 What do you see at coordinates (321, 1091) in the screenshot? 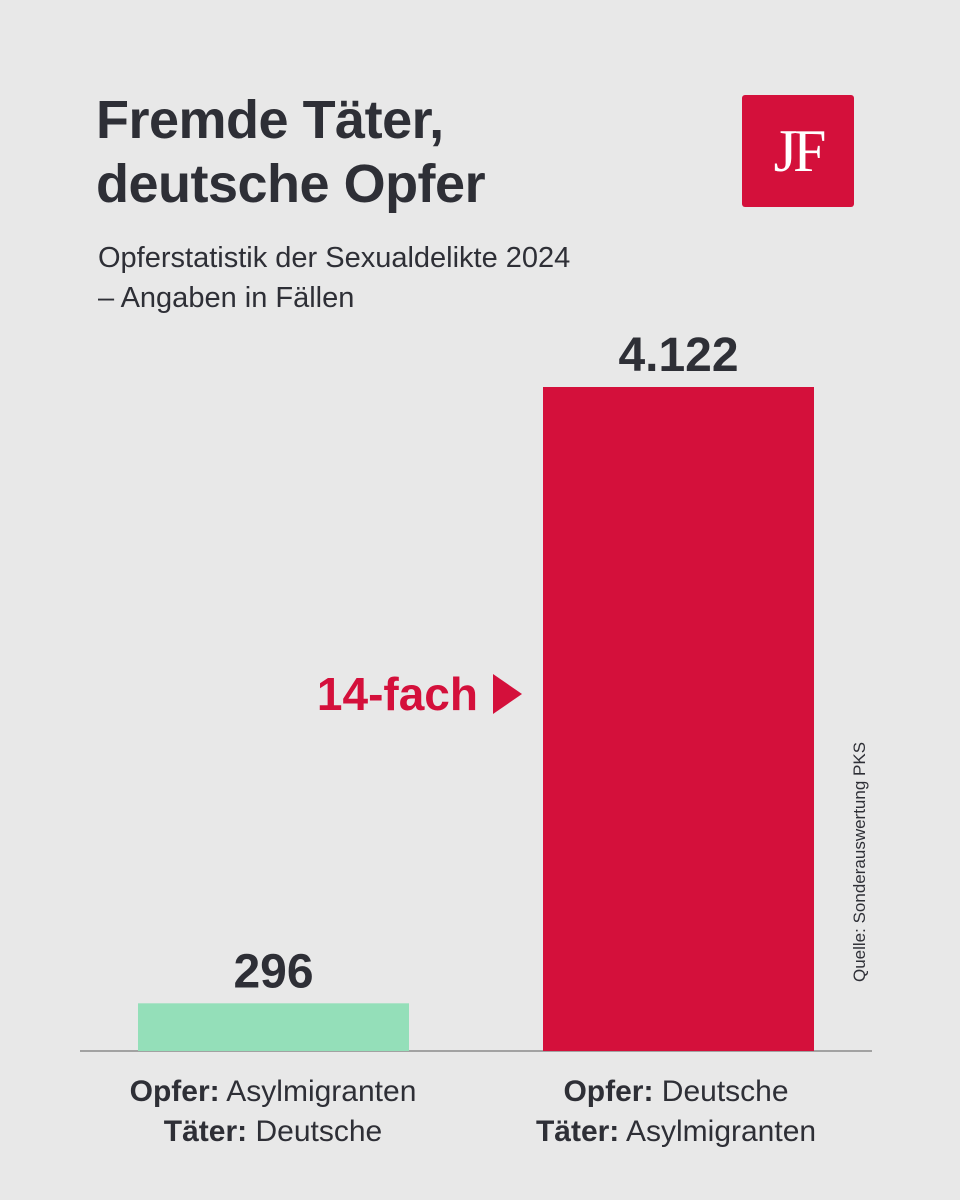
I see `opfer-value-1: Asylmigranten` at bounding box center [321, 1091].